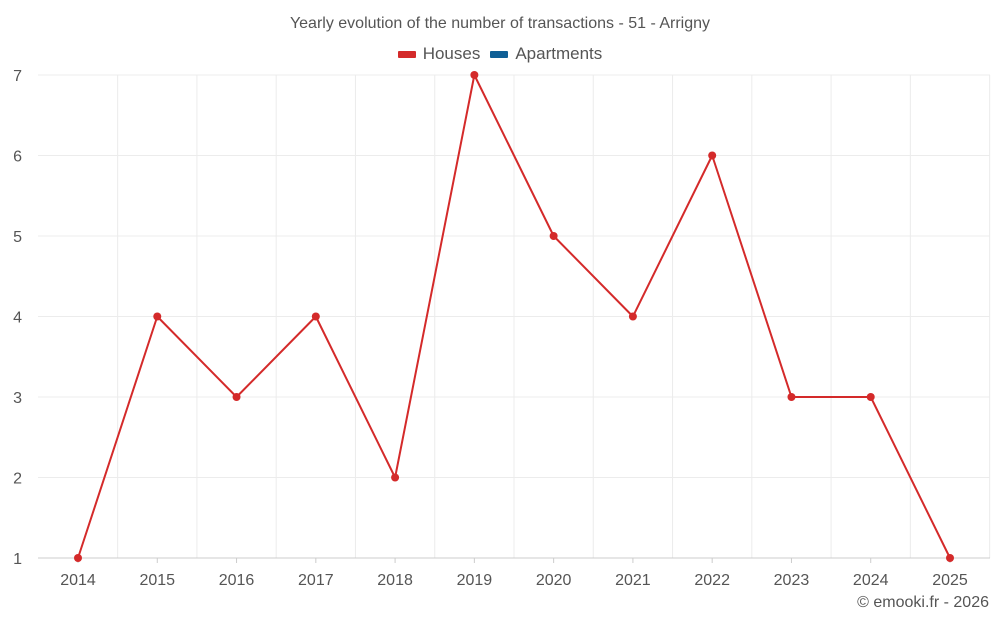 The width and height of the screenshot is (1000, 625). Describe the element at coordinates (157, 580) in the screenshot. I see `x-tick-label-2015: 2015` at that location.